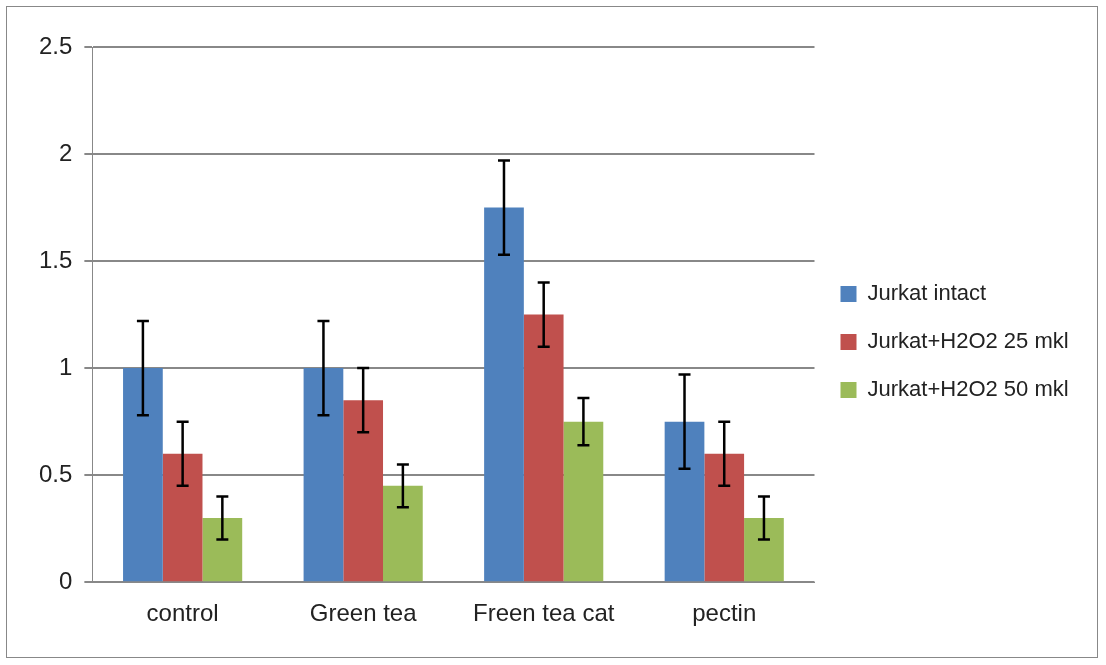 This screenshot has height=665, width=1106. Describe the element at coordinates (968, 389) in the screenshot. I see `legend-label: Jurkat+H2O2 50 mkl` at that location.